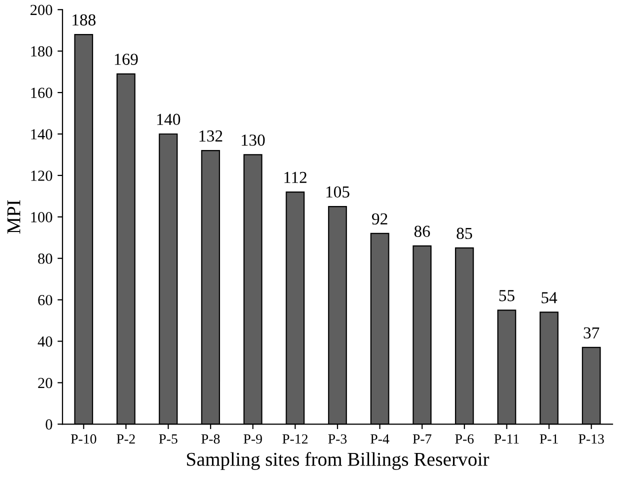 This screenshot has width=625, height=482. Describe the element at coordinates (45, 258) in the screenshot. I see `y-tick-label: 80` at that location.